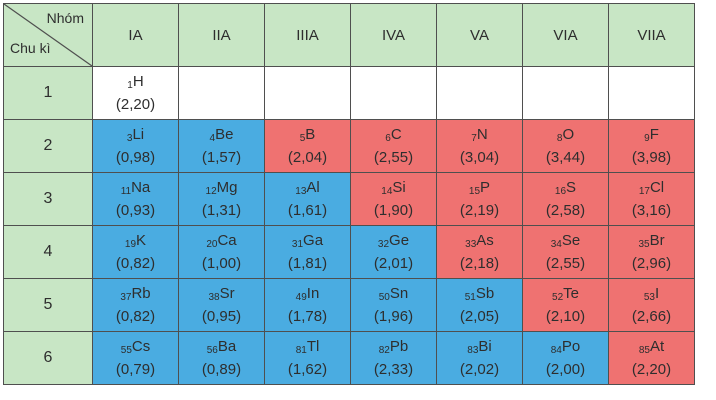 Image resolution: width=716 pixels, height=400 pixels. I want to click on element-symbol: S, so click(571, 187).